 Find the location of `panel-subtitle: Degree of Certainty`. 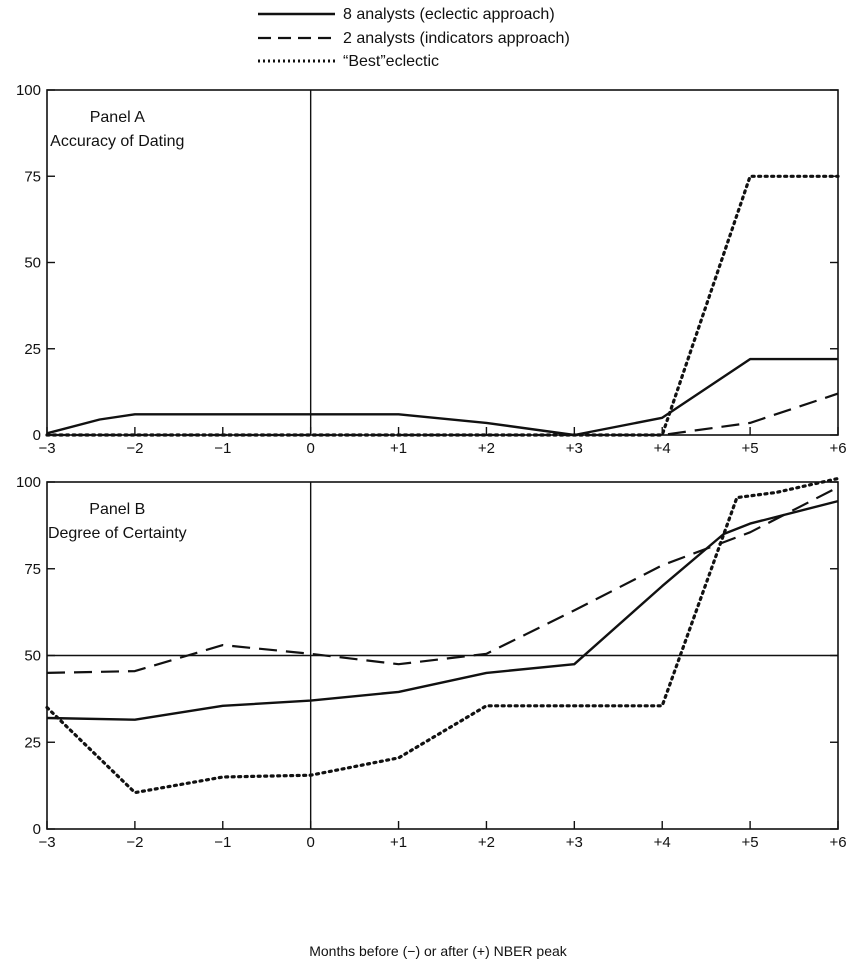

panel-subtitle: Degree of Certainty is located at coordinates (117, 533).